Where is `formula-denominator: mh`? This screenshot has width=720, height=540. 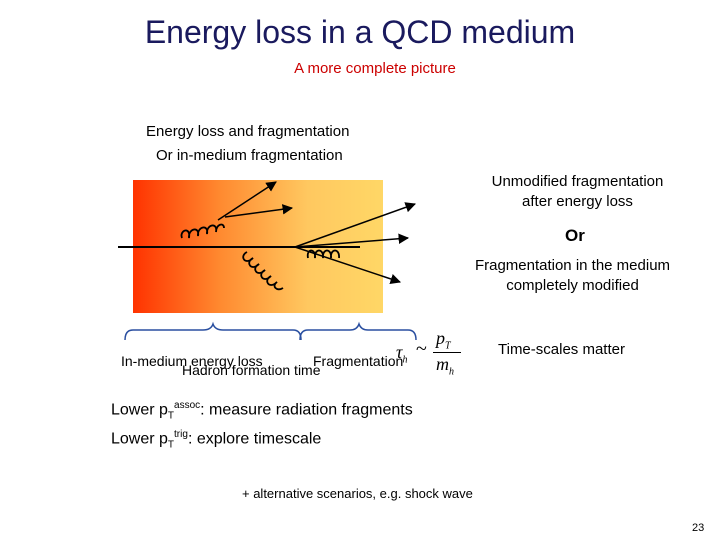 formula-denominator: mh is located at coordinates (445, 366).